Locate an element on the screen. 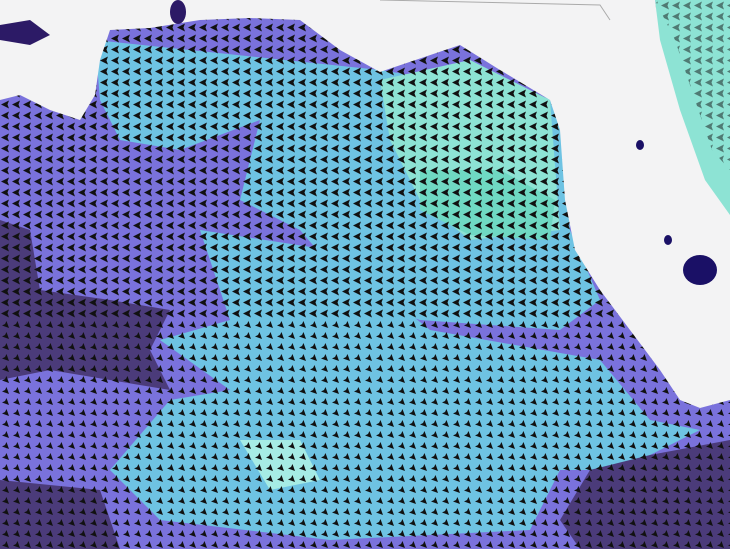  wind-arrows is located at coordinates (692, 85).